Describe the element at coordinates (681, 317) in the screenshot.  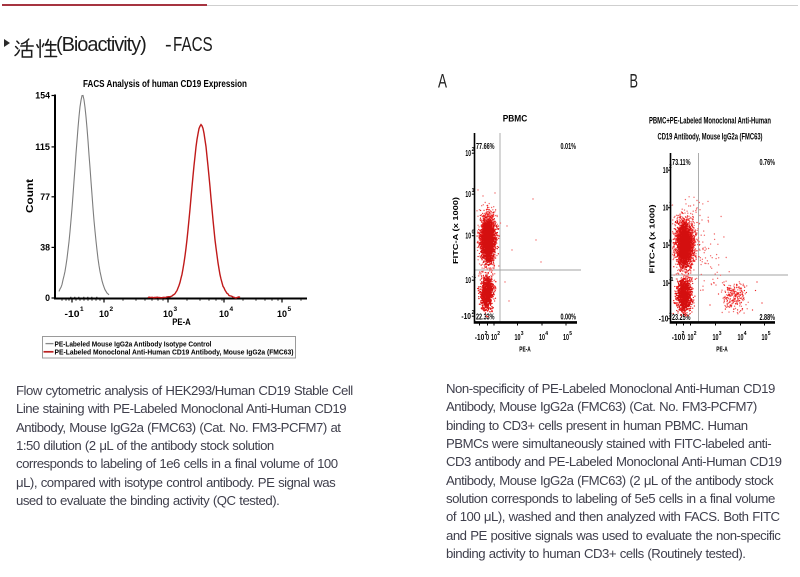
I see `svg-text: 23.25%` at that location.